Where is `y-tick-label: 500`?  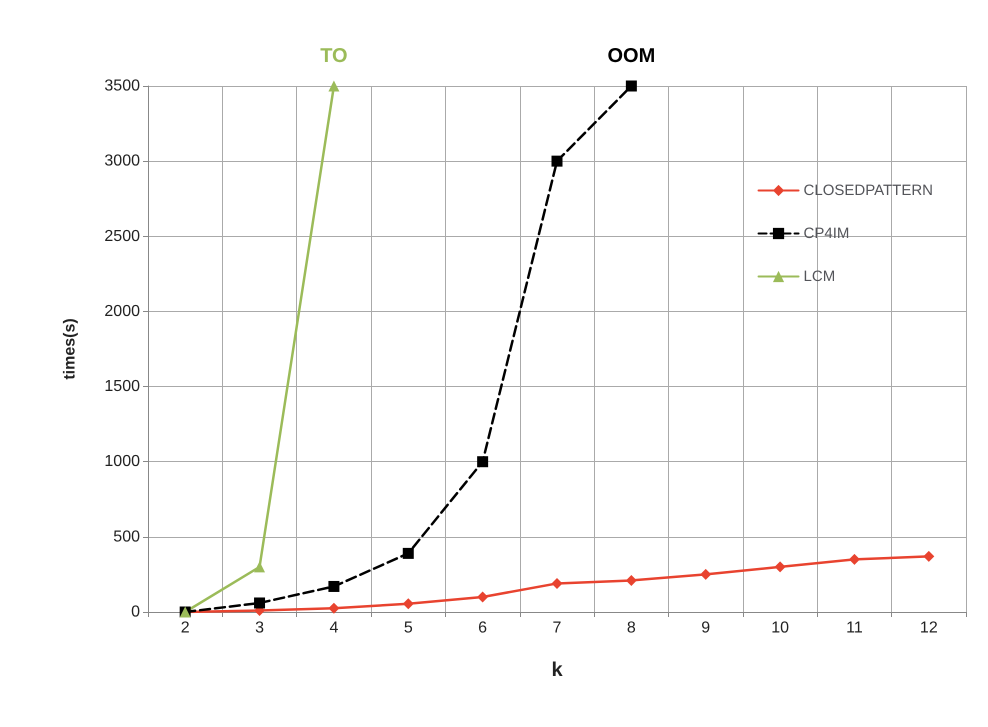 y-tick-label: 500 is located at coordinates (126, 537).